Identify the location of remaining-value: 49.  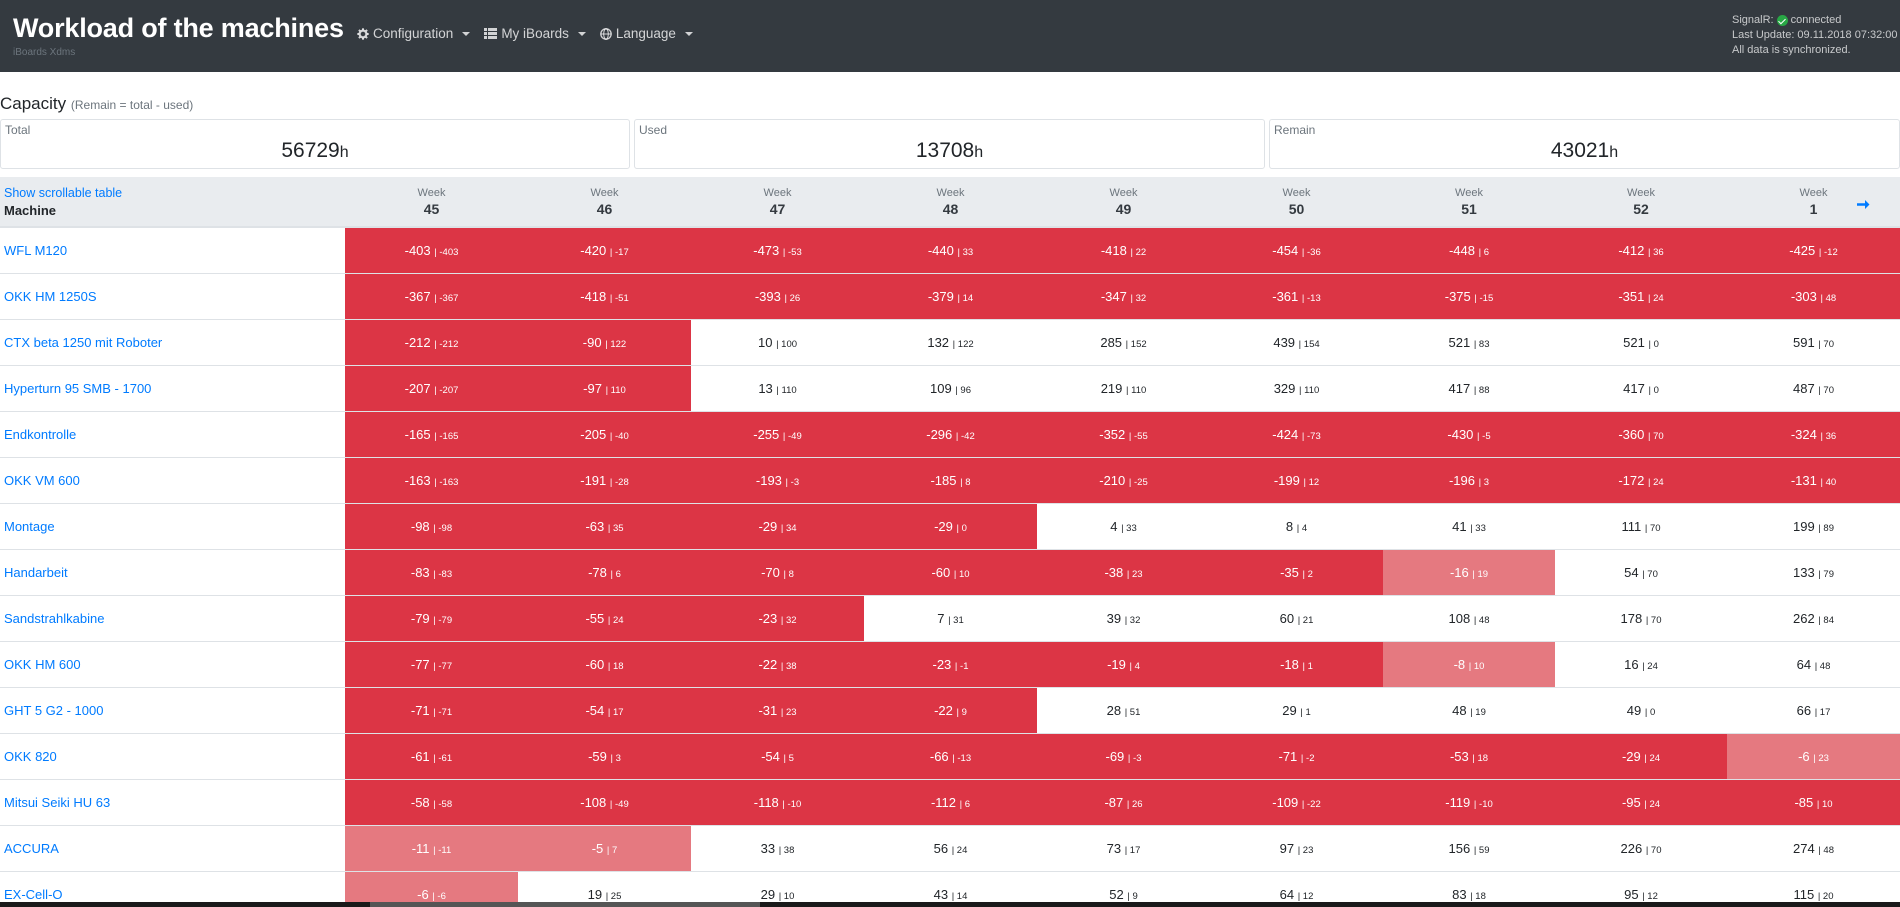
(1634, 710).